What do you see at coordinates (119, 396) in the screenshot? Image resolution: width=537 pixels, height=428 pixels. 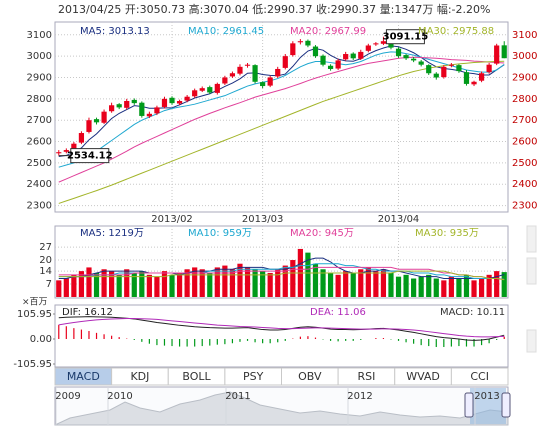 I see `navigator-label: 2010` at bounding box center [119, 396].